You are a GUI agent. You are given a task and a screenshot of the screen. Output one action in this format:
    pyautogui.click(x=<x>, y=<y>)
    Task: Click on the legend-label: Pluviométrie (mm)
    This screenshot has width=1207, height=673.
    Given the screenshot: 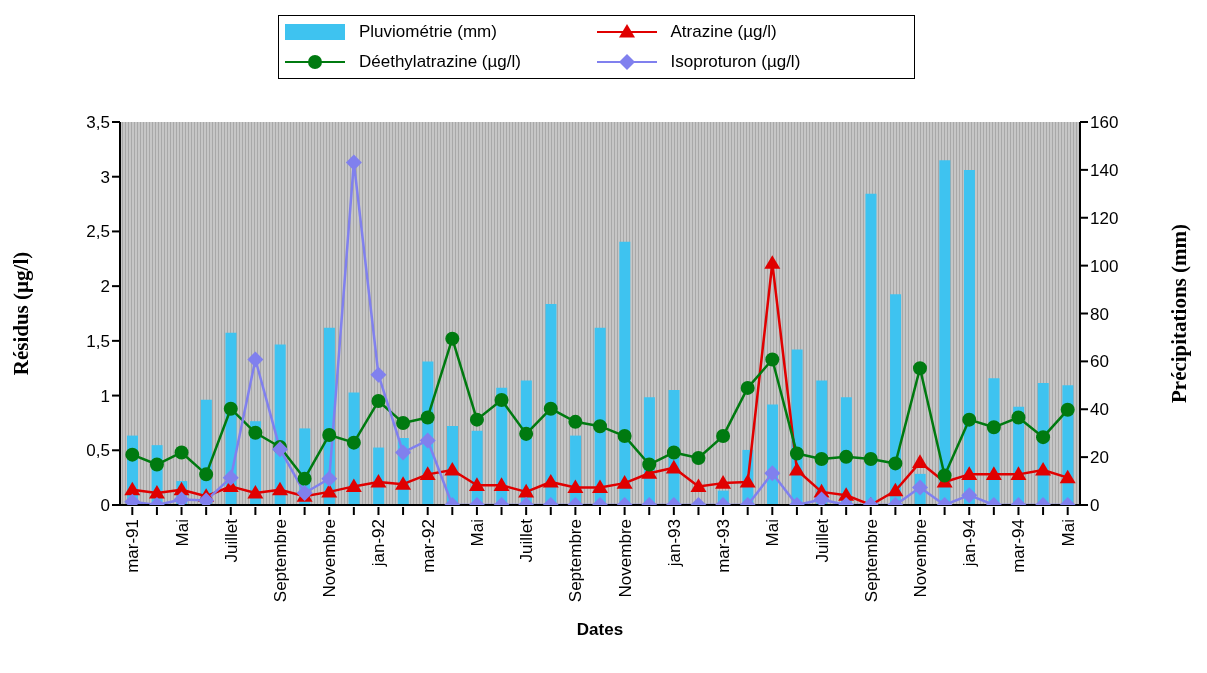 What is the action you would take?
    pyautogui.click(x=428, y=32)
    